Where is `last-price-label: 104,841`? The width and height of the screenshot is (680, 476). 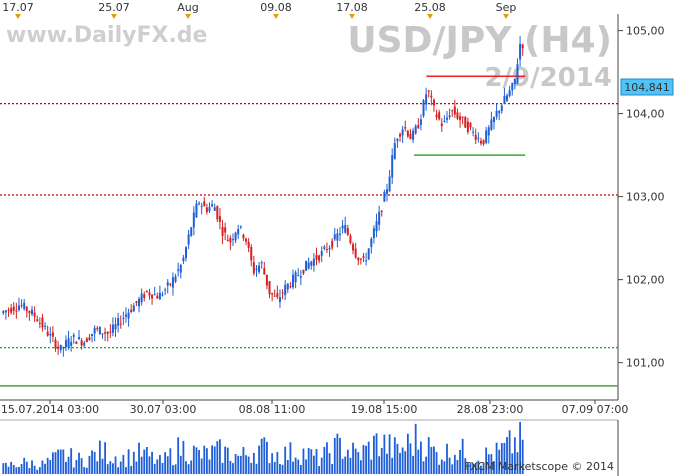 last-price-label: 104,841 is located at coordinates (647, 87).